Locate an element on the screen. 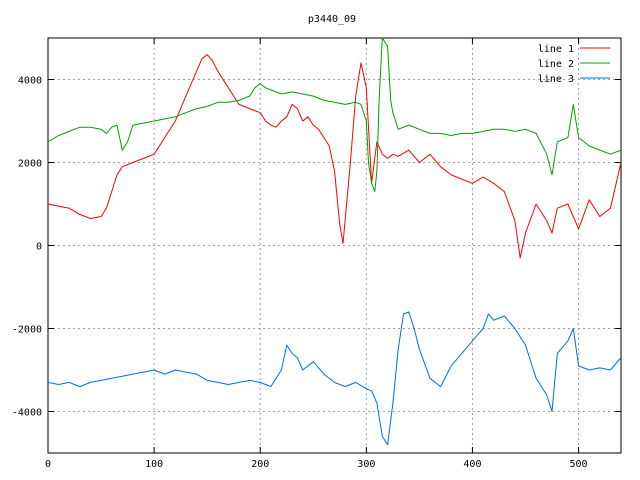 Image resolution: width=640 pixels, height=480 pixels. legend-label: line 2 is located at coordinates (556, 64).